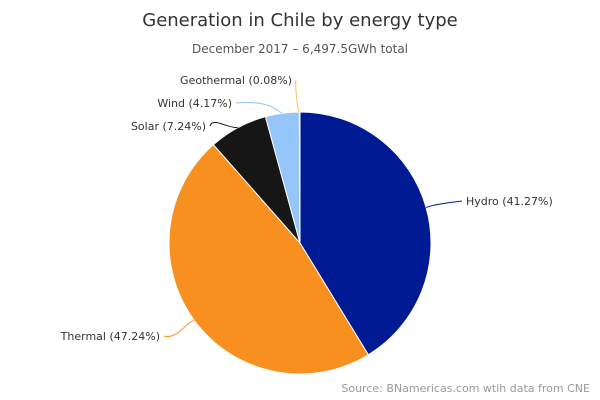 This screenshot has width=600, height=400. I want to click on chart-title: Generation in Chile by energy type, so click(300, 20).